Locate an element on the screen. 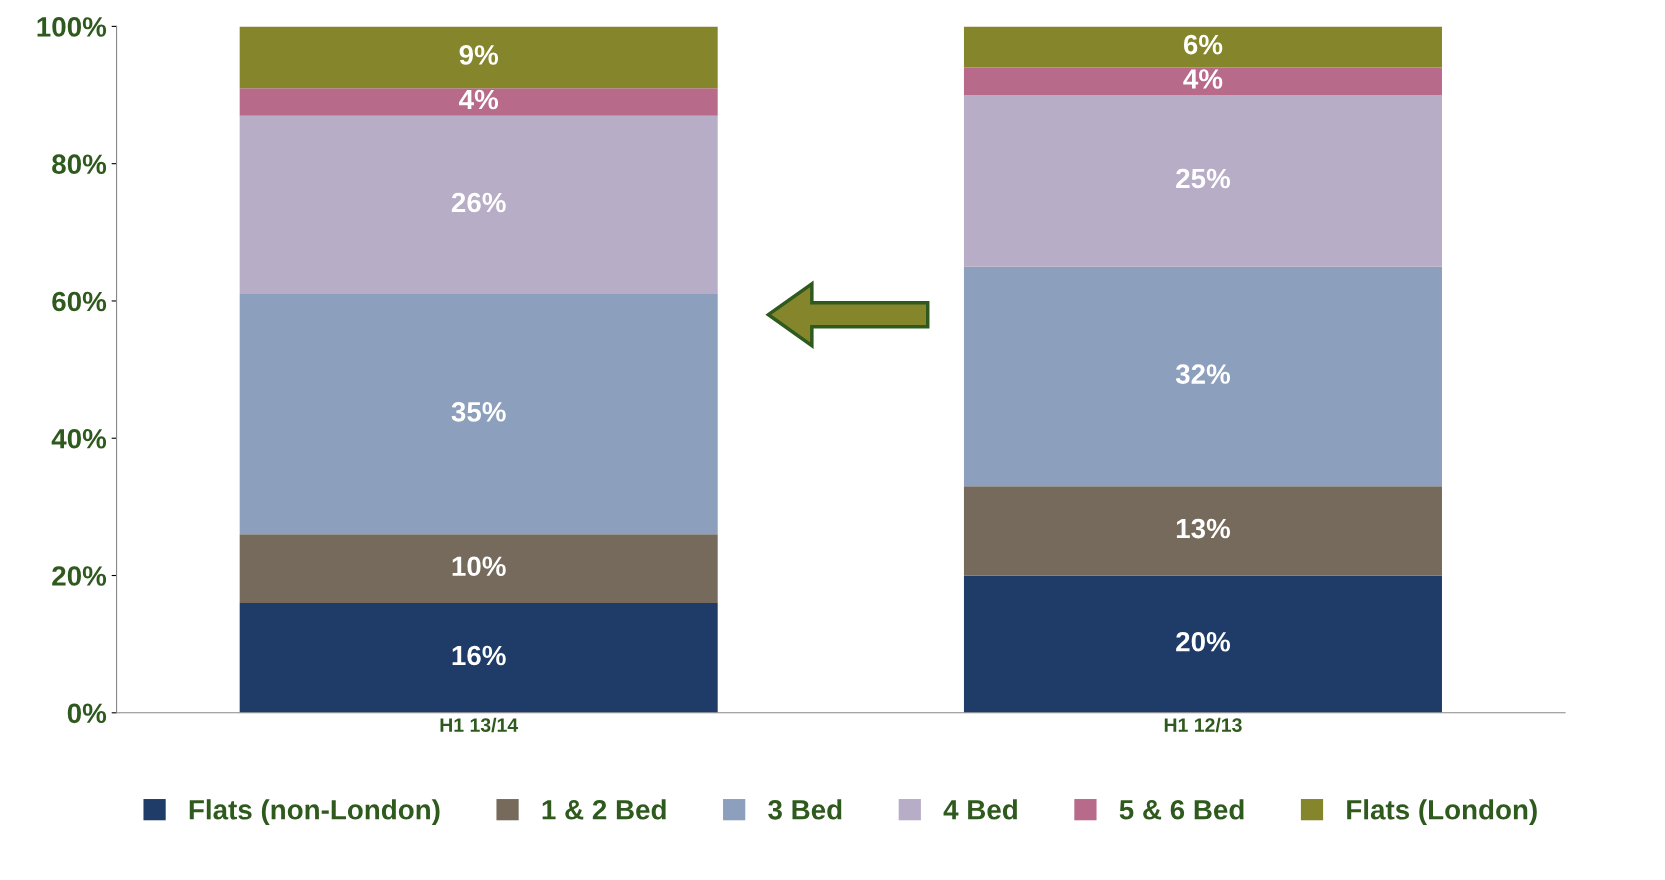  data-label: 20% is located at coordinates (1203, 641).